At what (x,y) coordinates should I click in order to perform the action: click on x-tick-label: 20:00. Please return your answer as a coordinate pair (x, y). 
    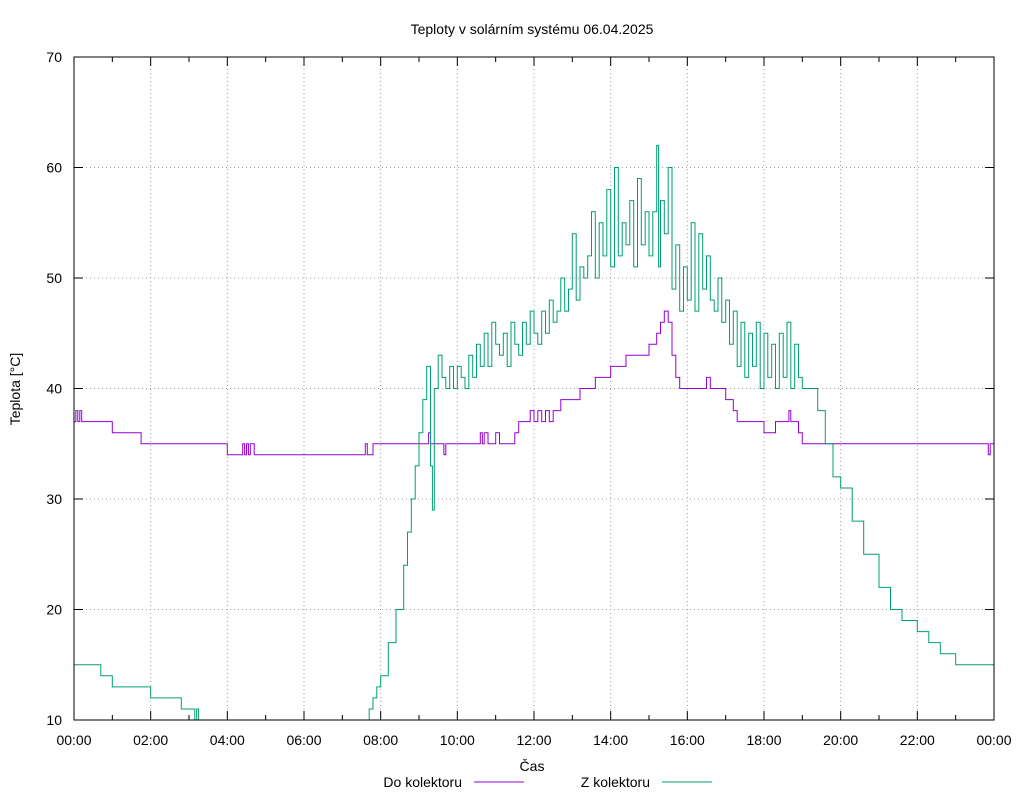
    Looking at the image, I should click on (840, 740).